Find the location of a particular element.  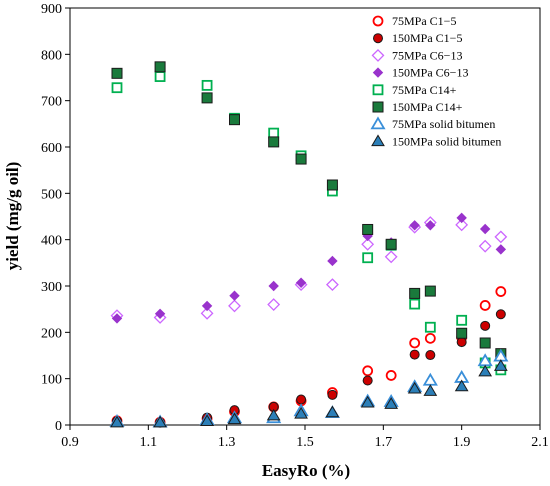

x-axis: 0.9 1.1 1.3 1.5 1.7 1.9 2.1 is located at coordinates (305, 437).